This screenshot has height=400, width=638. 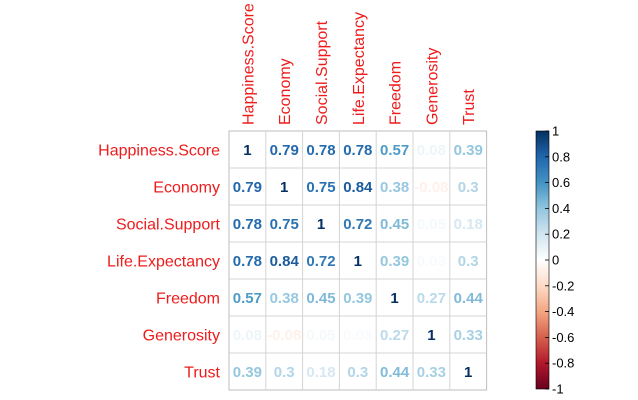 I want to click on row-label: Life.Expectancy, so click(x=163, y=262).